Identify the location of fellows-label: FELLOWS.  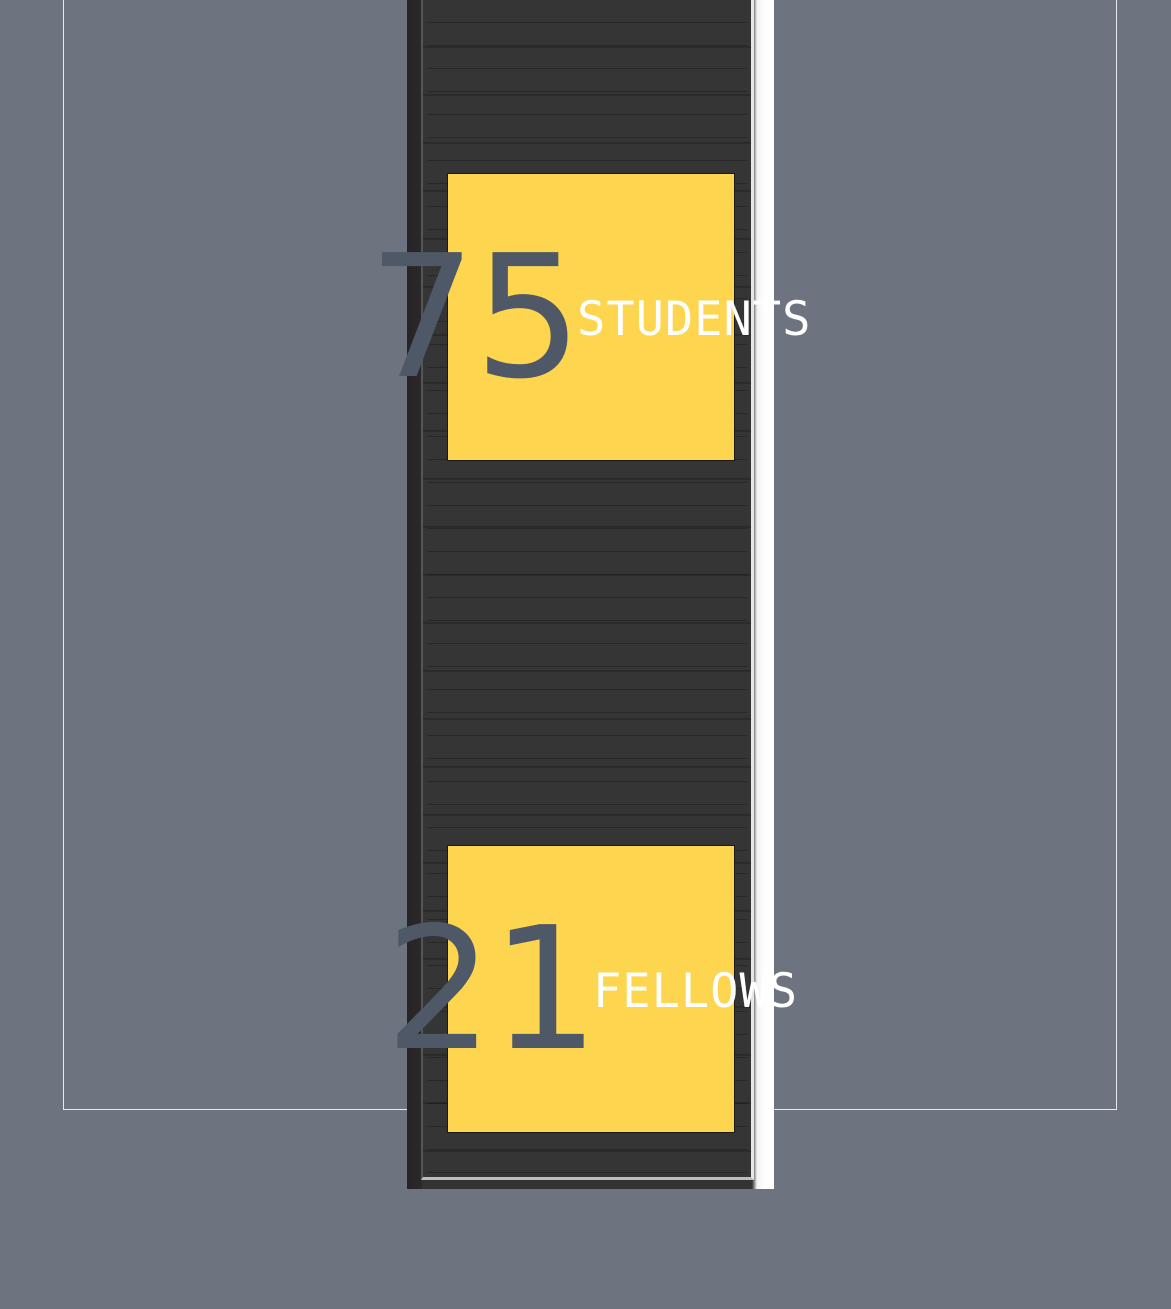
(696, 991).